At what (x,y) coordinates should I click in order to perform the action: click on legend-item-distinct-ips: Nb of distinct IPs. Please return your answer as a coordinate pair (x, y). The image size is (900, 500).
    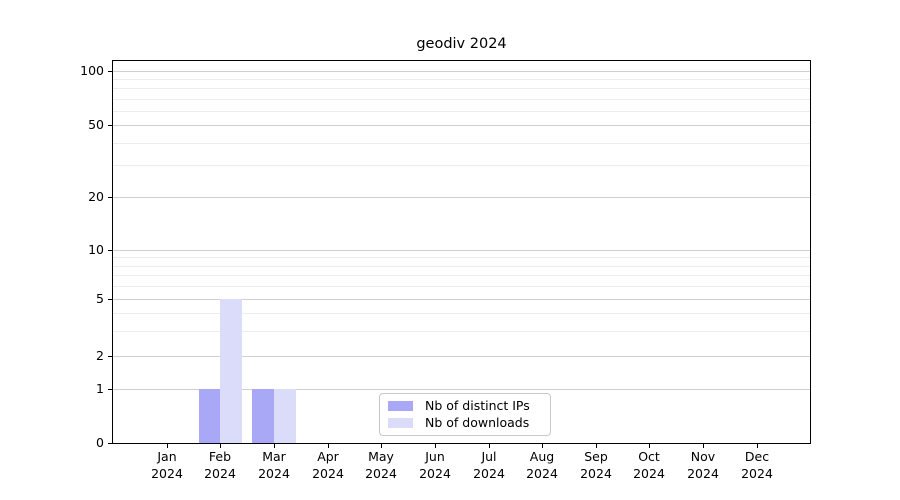
    Looking at the image, I should click on (469, 406).